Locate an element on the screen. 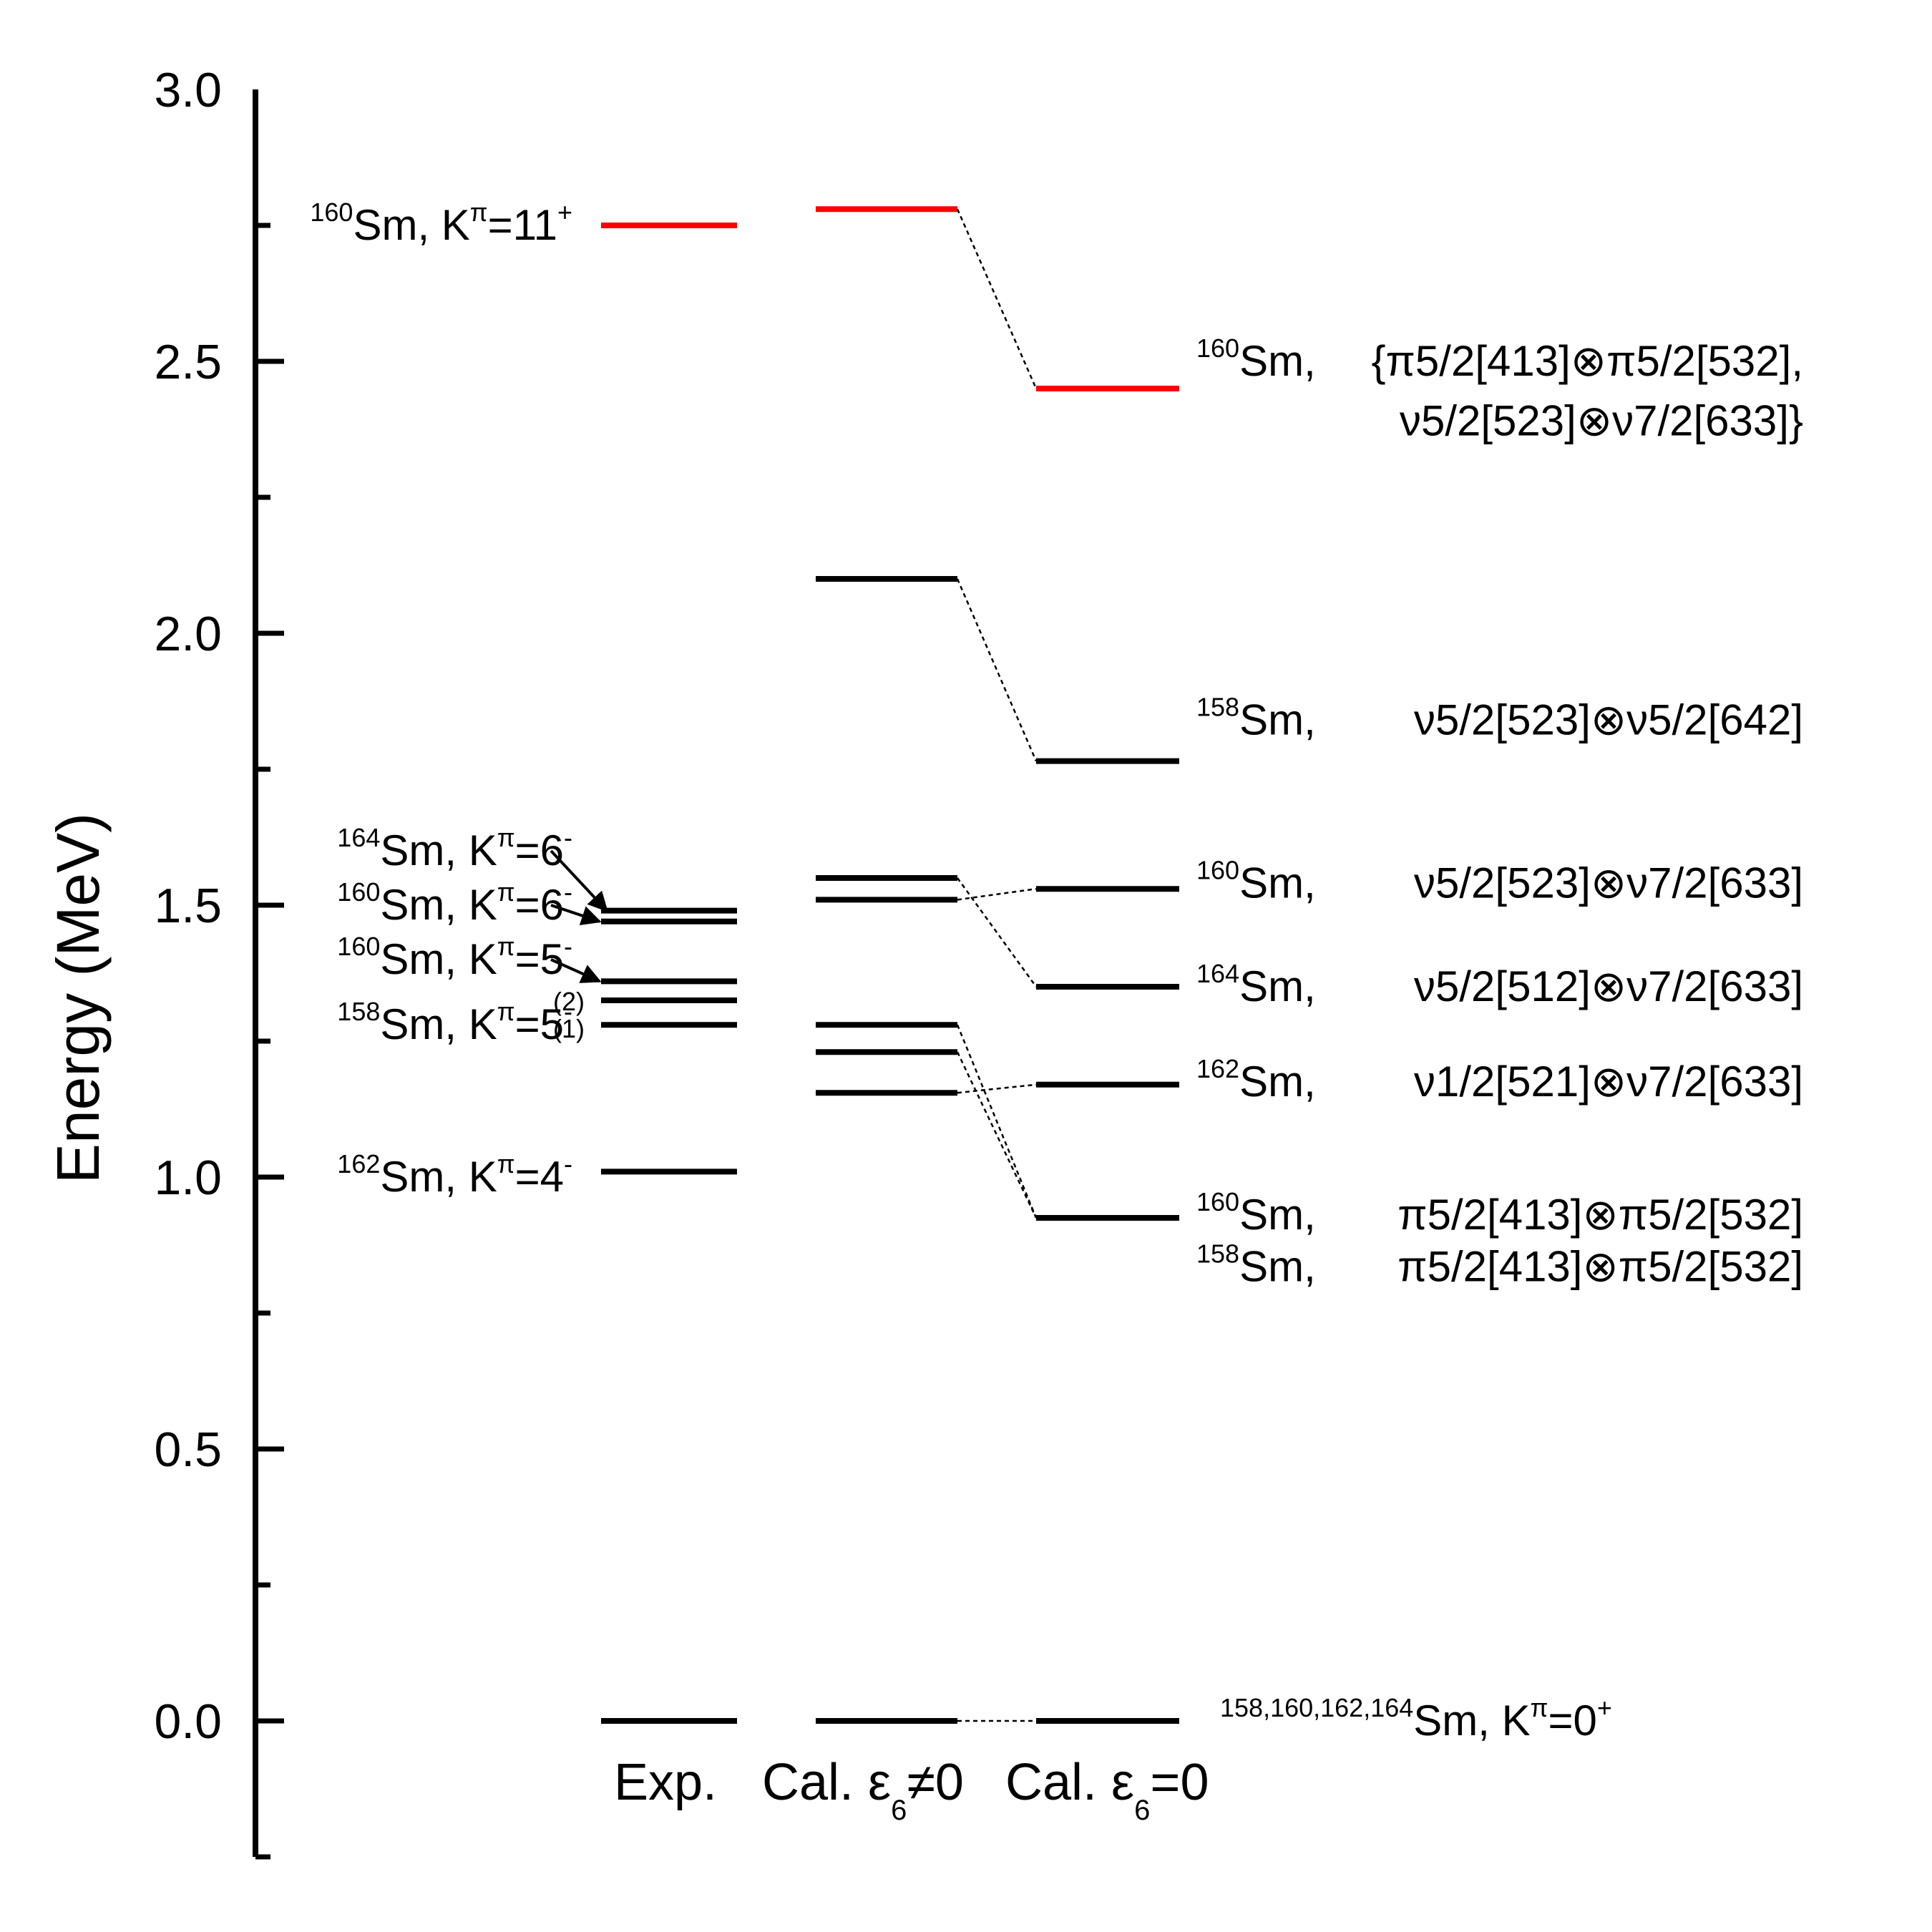 Image resolution: width=1932 pixels, height=1932 pixels. cal-level-nucleus: 162Sm, is located at coordinates (1256, 1080).